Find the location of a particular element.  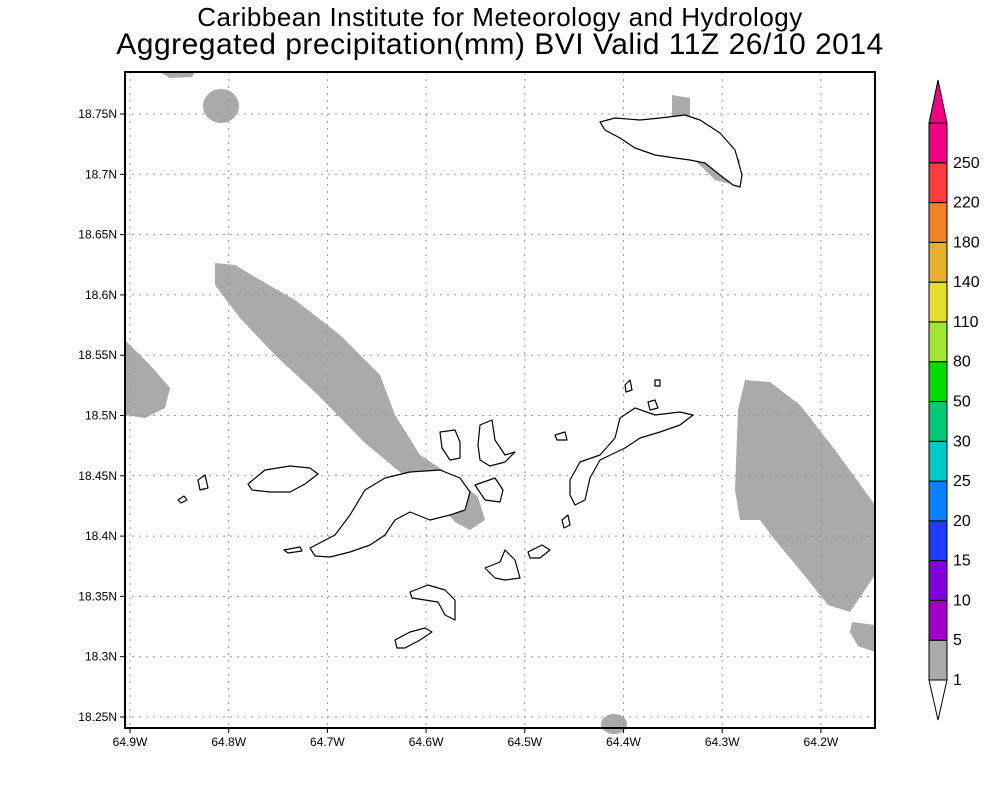

lat-tick-label: 18.55N is located at coordinates (97, 355).